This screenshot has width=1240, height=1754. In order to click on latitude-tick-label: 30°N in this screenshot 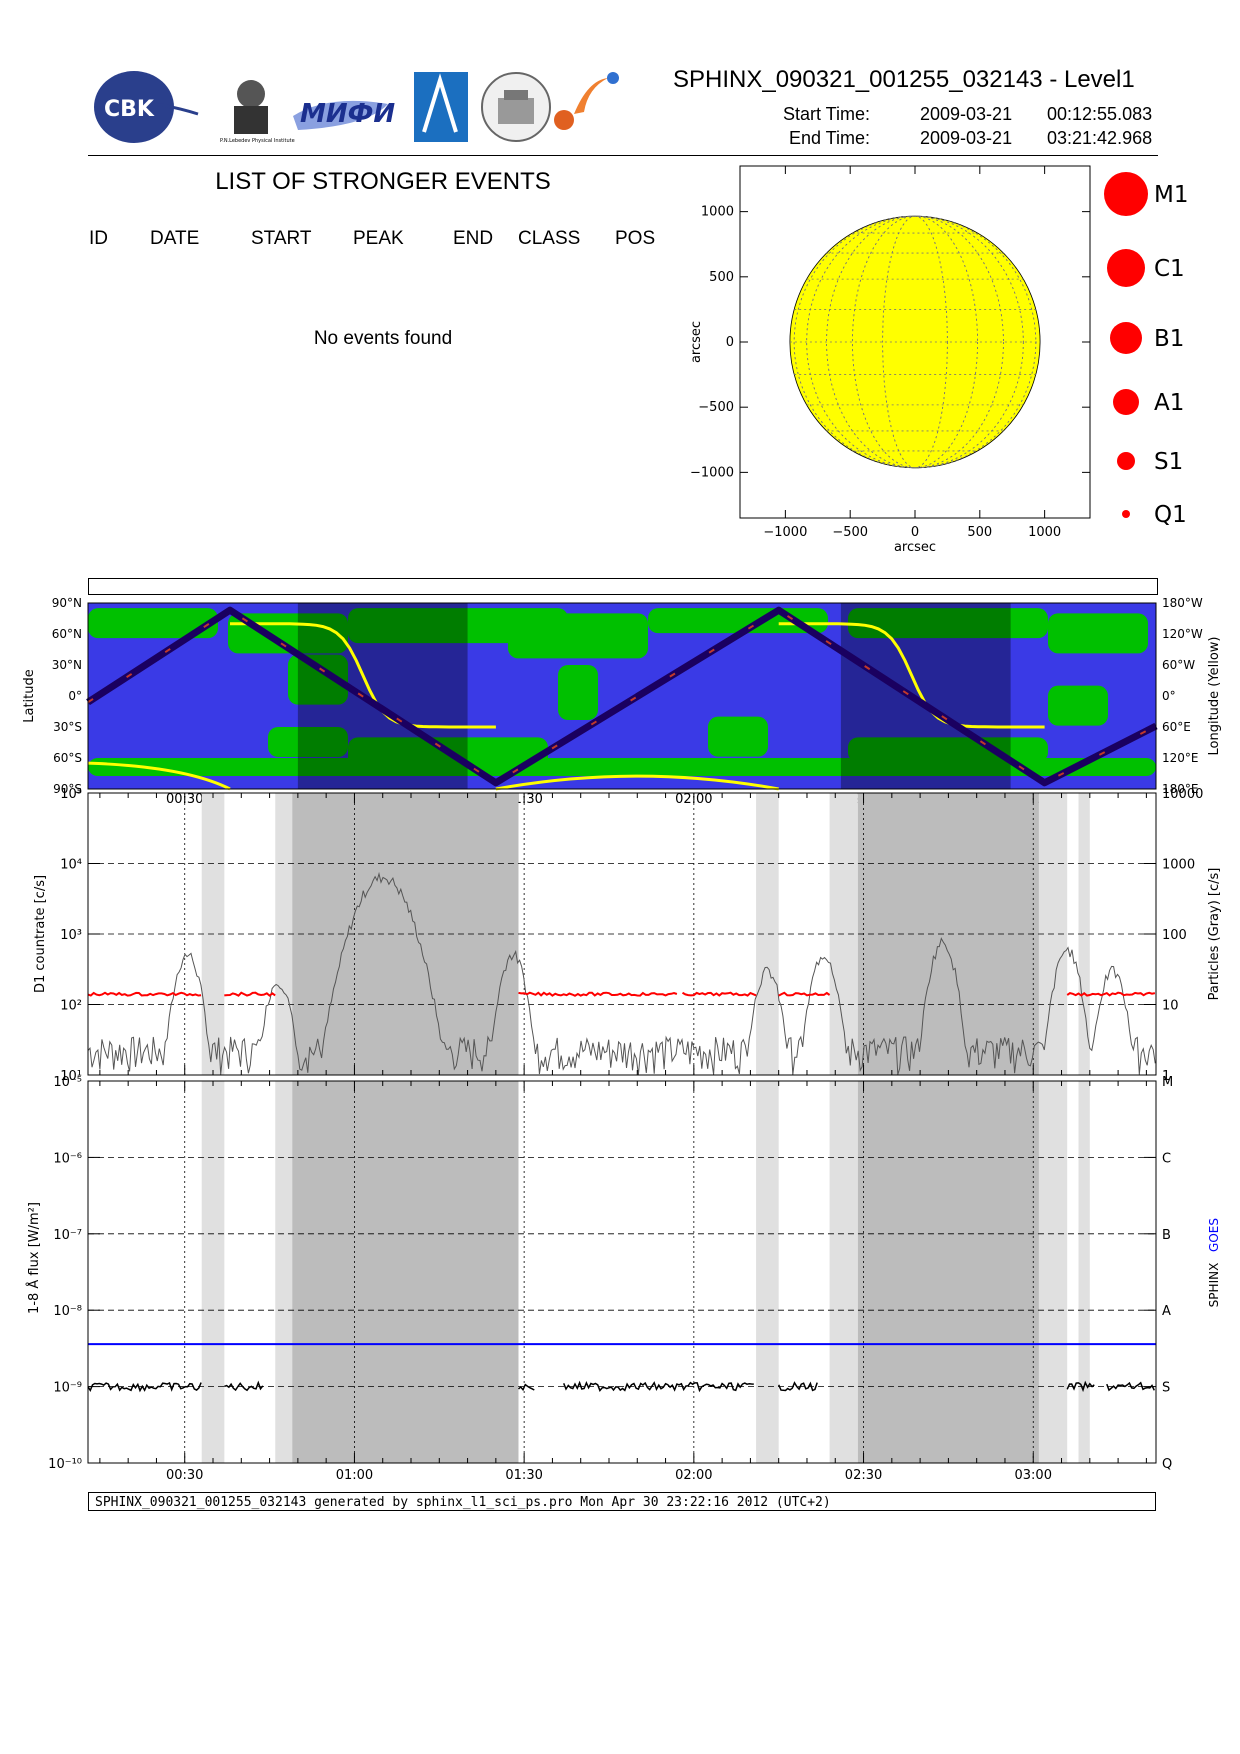, I will do `click(67, 665)`.